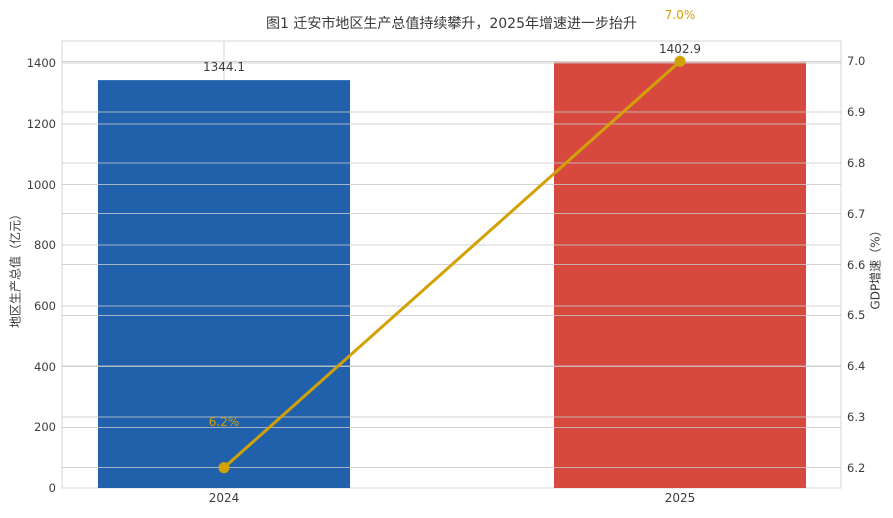 The image size is (893, 518). What do you see at coordinates (45, 305) in the screenshot?
I see `left-tick-label-600: 600` at bounding box center [45, 305].